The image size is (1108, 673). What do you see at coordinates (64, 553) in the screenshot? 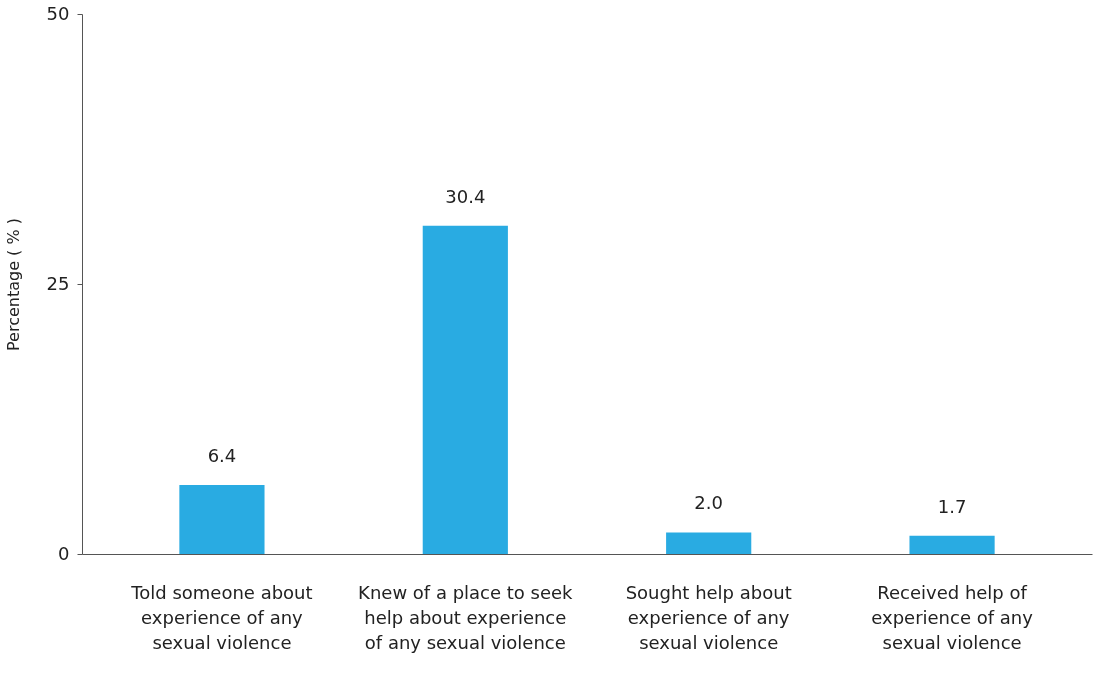
I see `y-tick-label: 0` at bounding box center [64, 553].